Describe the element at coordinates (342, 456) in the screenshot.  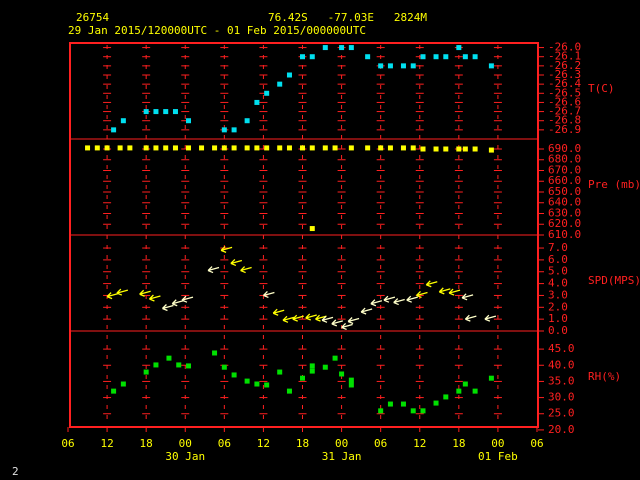
I see `date-label: 31 Jan` at that location.